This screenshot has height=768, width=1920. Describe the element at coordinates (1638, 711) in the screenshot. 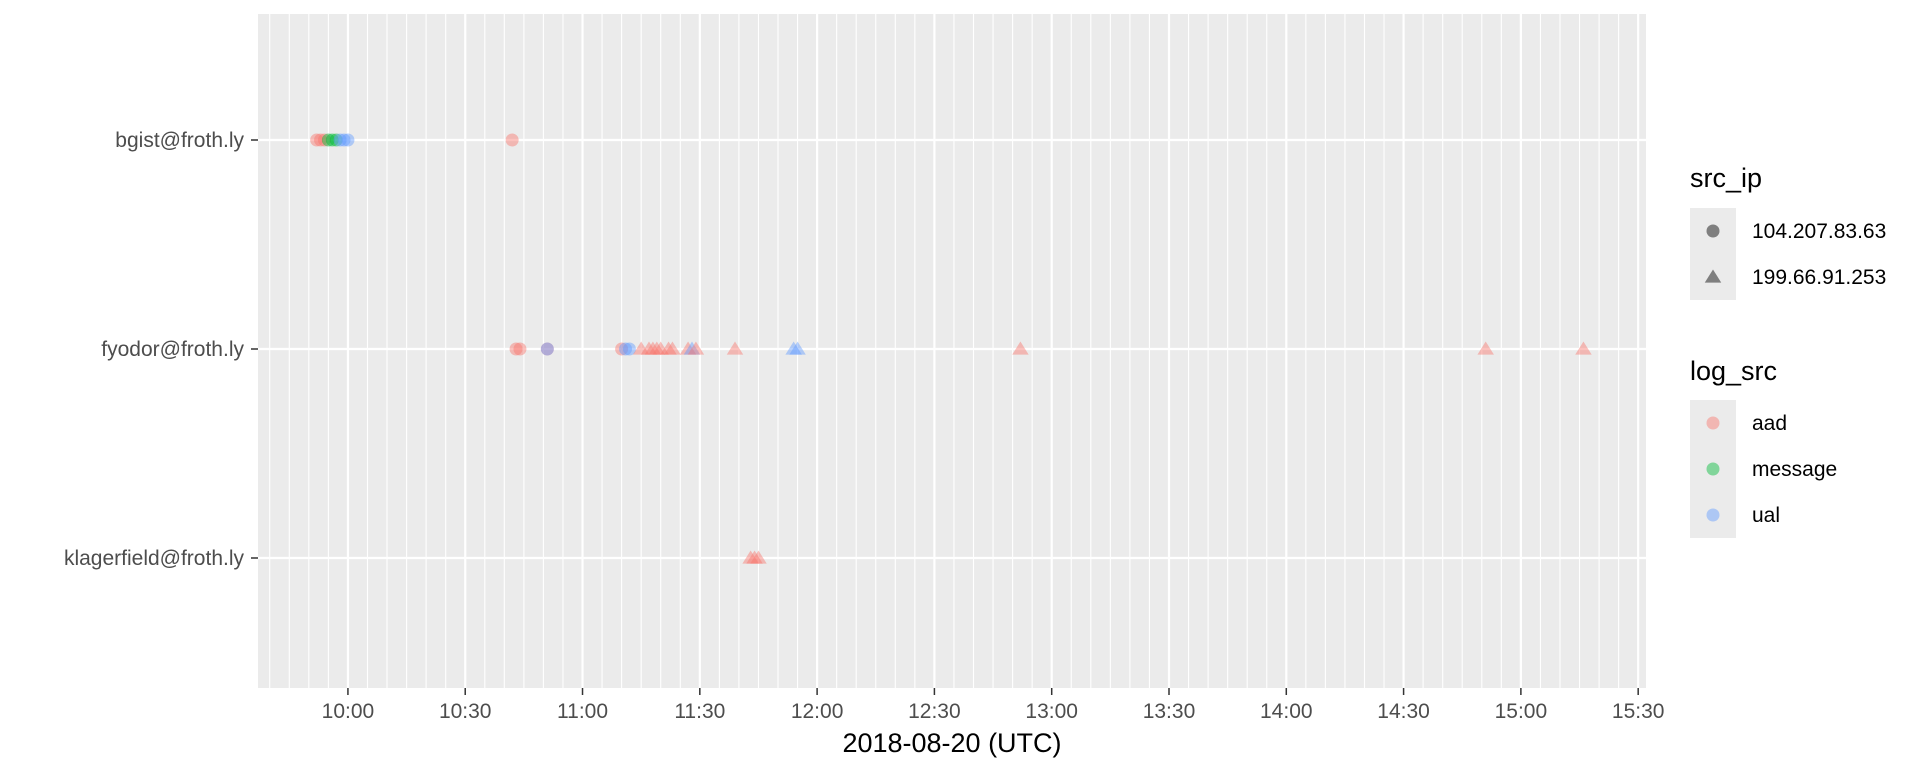

I see `x-tick-label: 15:30` at that location.